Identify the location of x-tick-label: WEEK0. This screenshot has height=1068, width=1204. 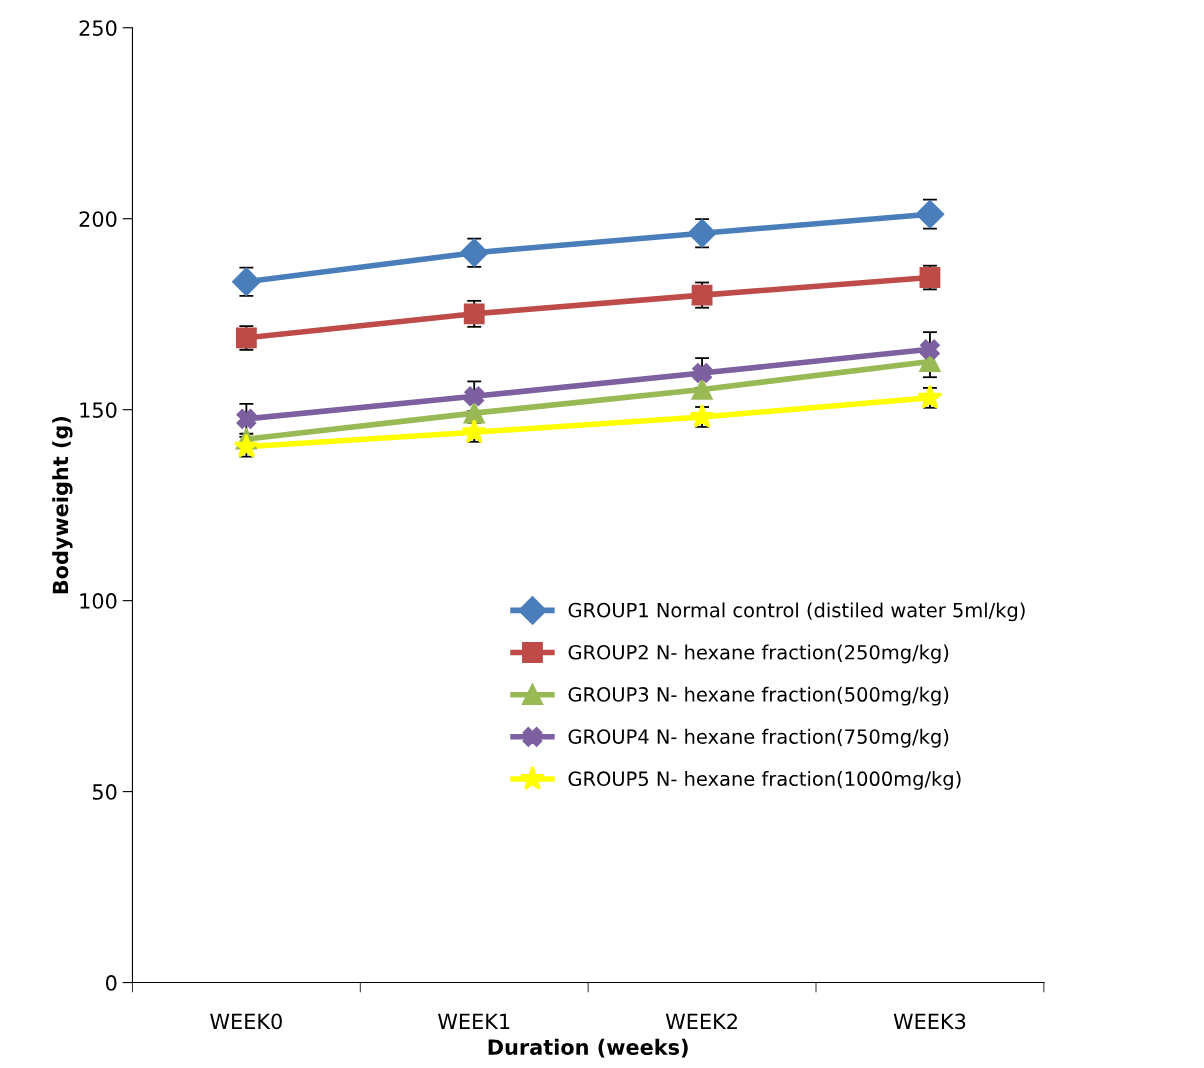
(246, 1021).